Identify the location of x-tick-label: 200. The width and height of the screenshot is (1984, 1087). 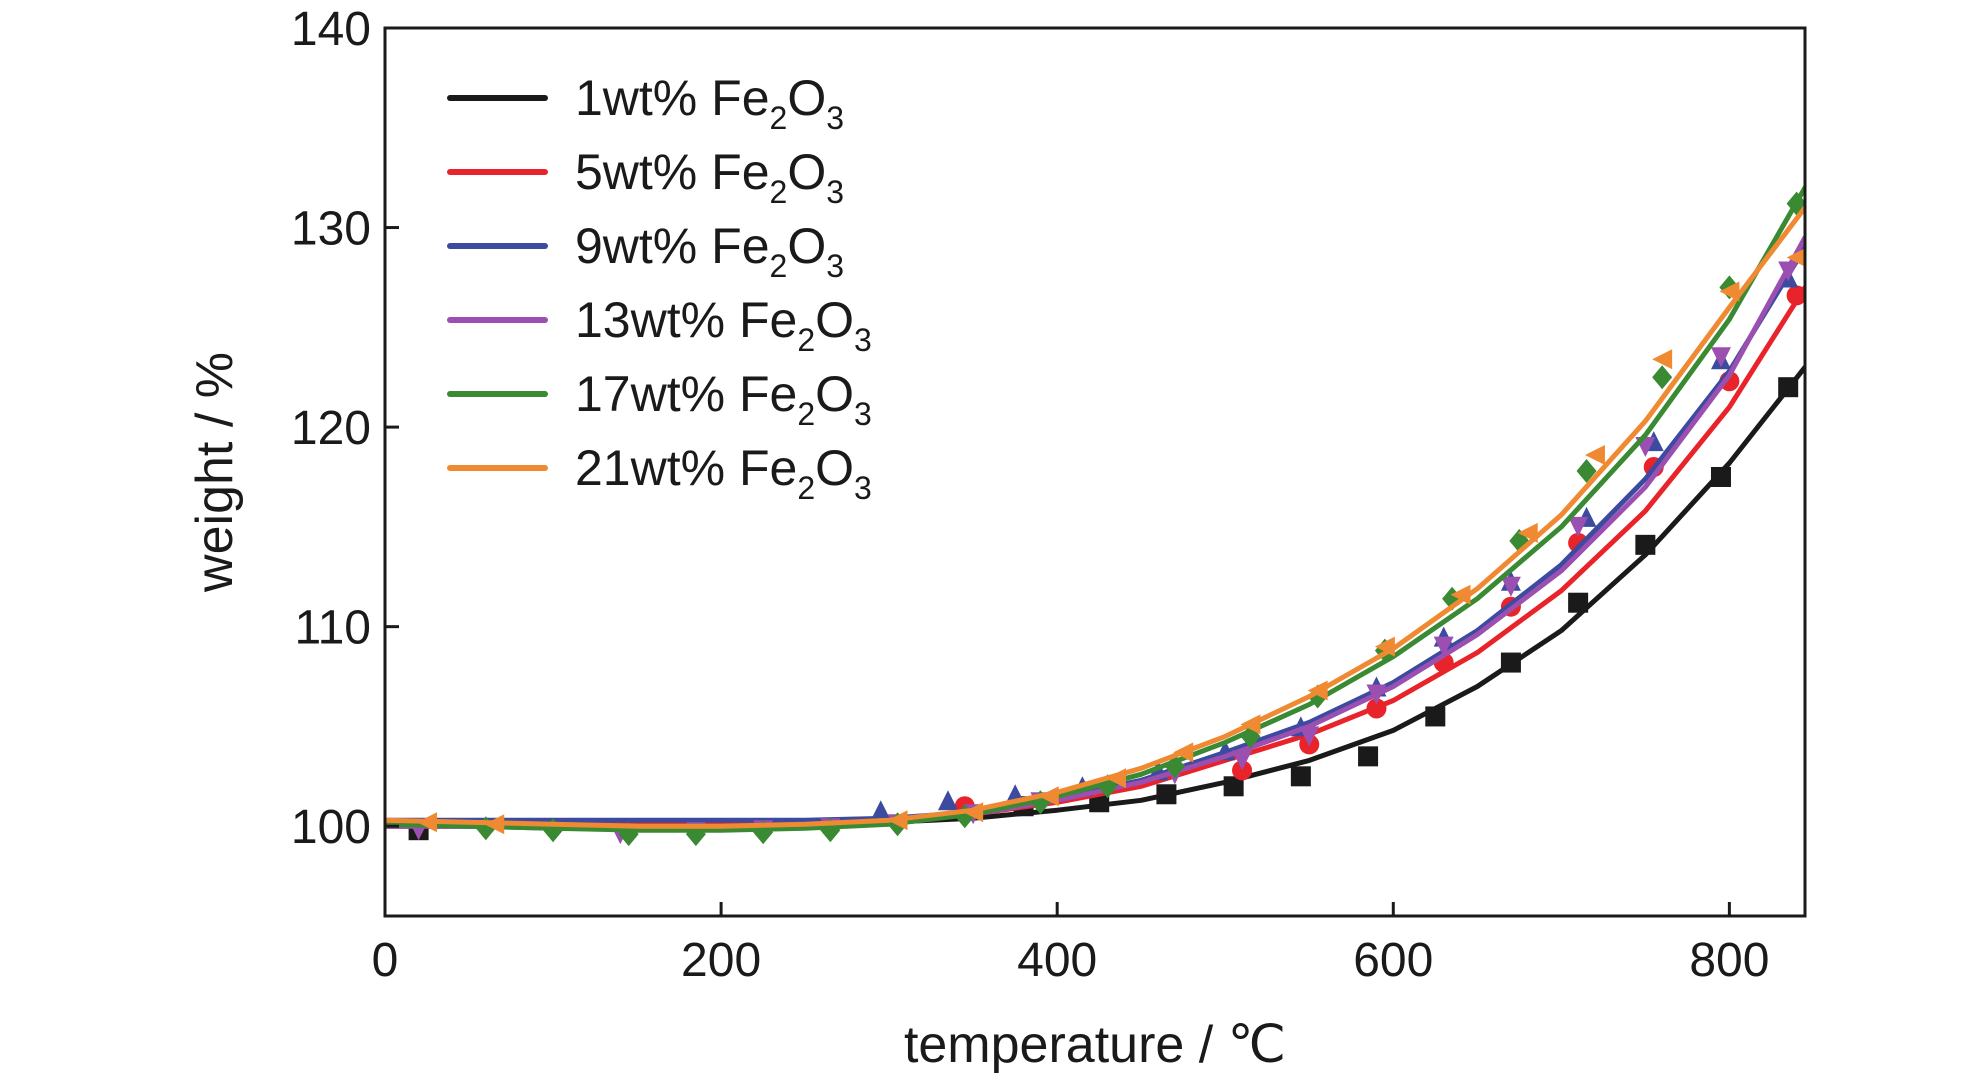
(721, 960).